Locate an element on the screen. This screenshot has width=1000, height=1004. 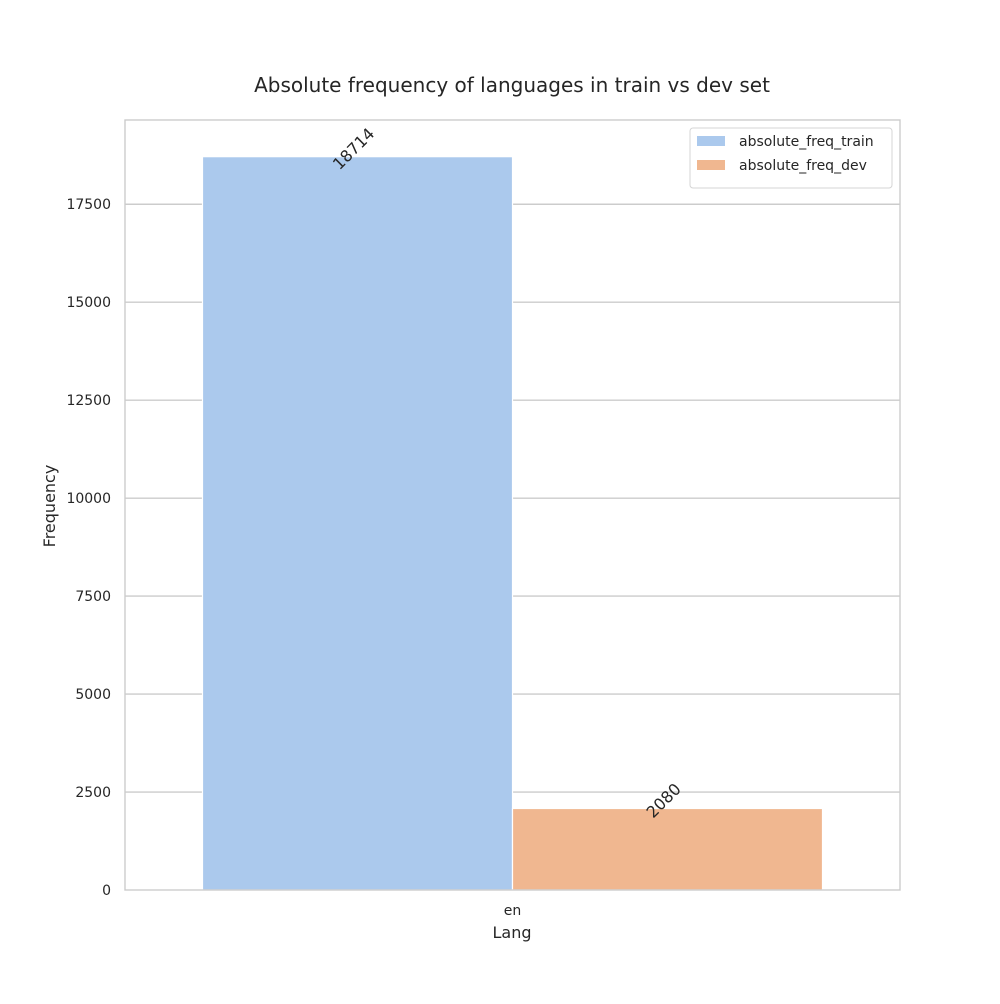
y-axis-label: Frequency is located at coordinates (49, 506).